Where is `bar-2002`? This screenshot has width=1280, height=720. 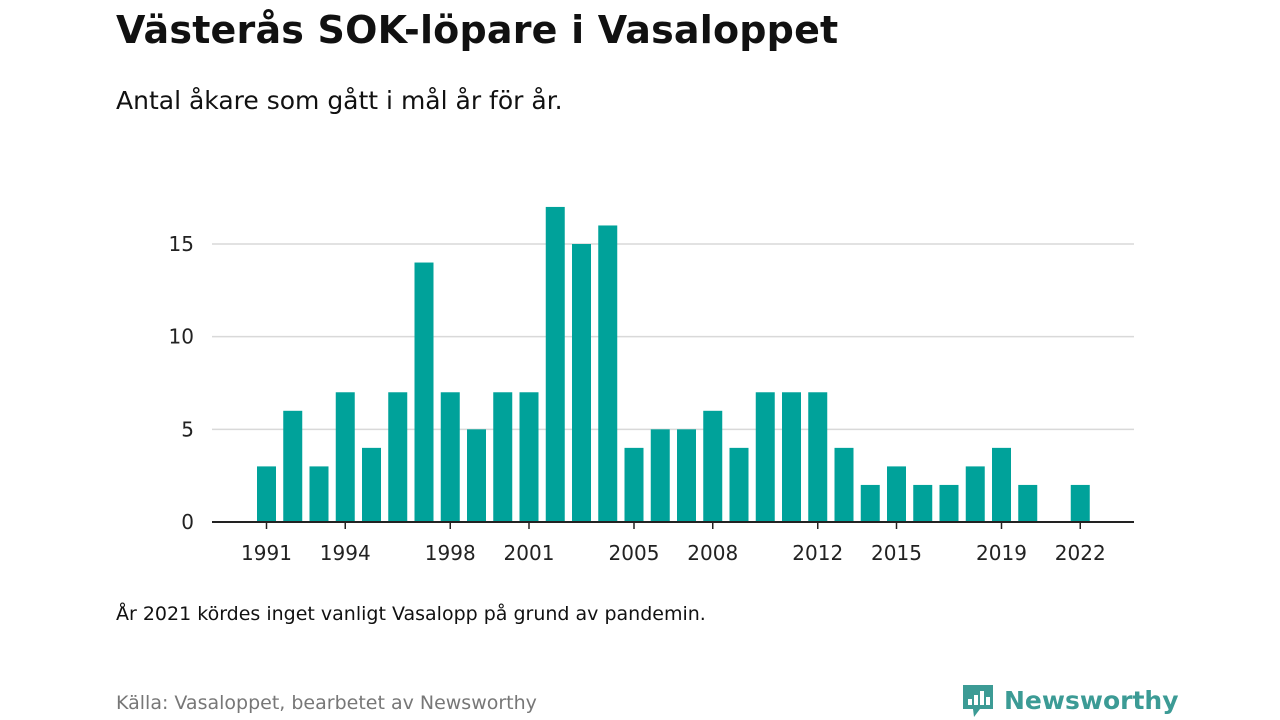
bar-2002 is located at coordinates (555, 364).